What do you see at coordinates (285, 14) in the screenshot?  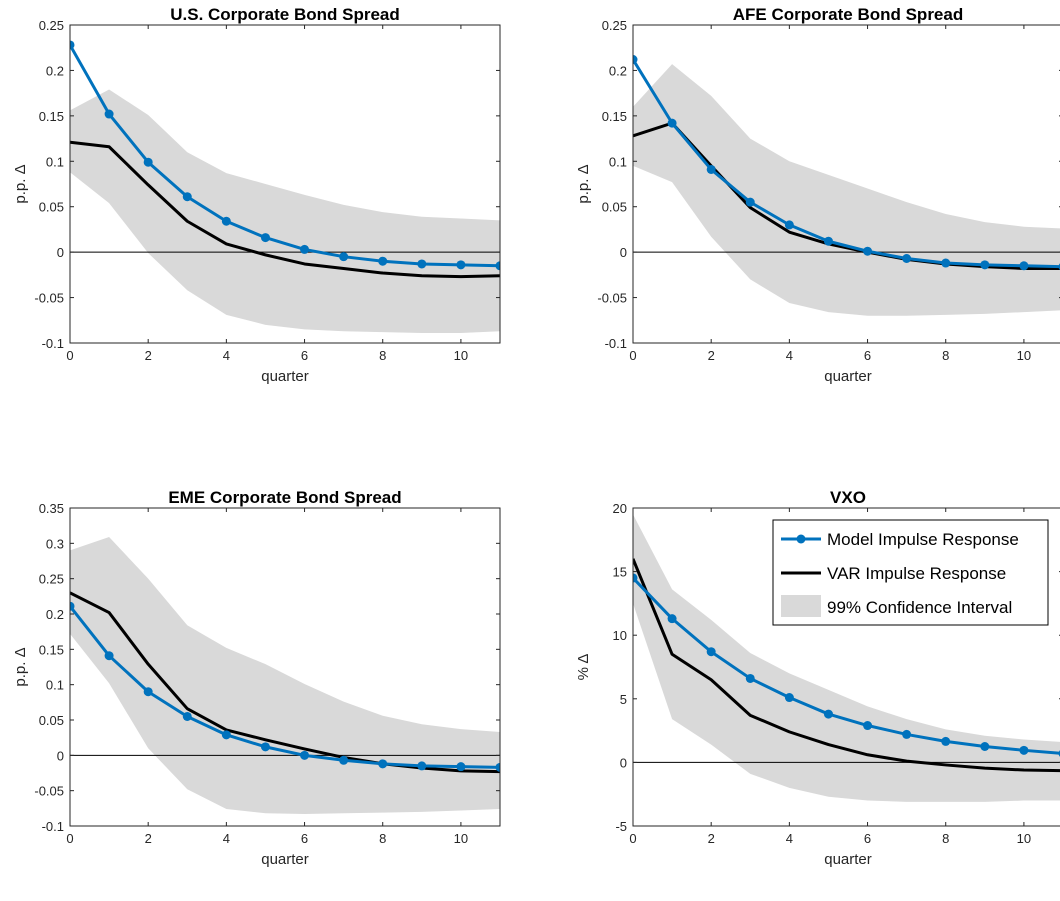 I see `us-spread-title: U.S. Corporate Bond Spread` at bounding box center [285, 14].